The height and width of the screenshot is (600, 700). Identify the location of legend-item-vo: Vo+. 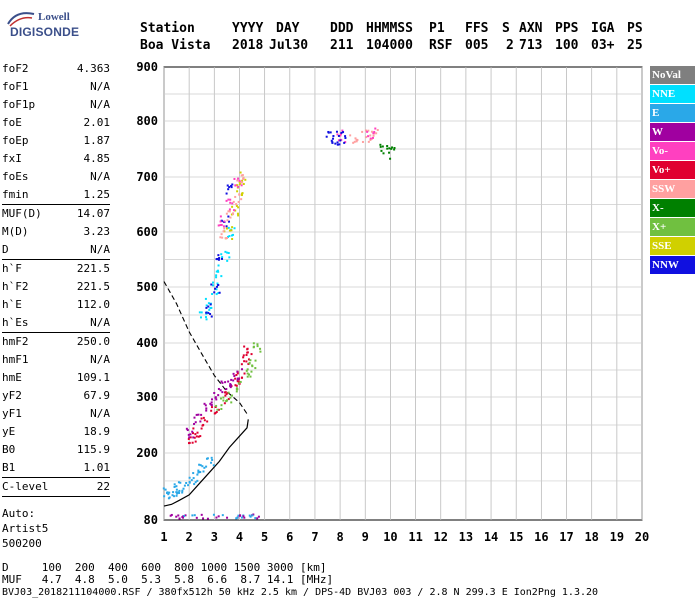
(672, 170).